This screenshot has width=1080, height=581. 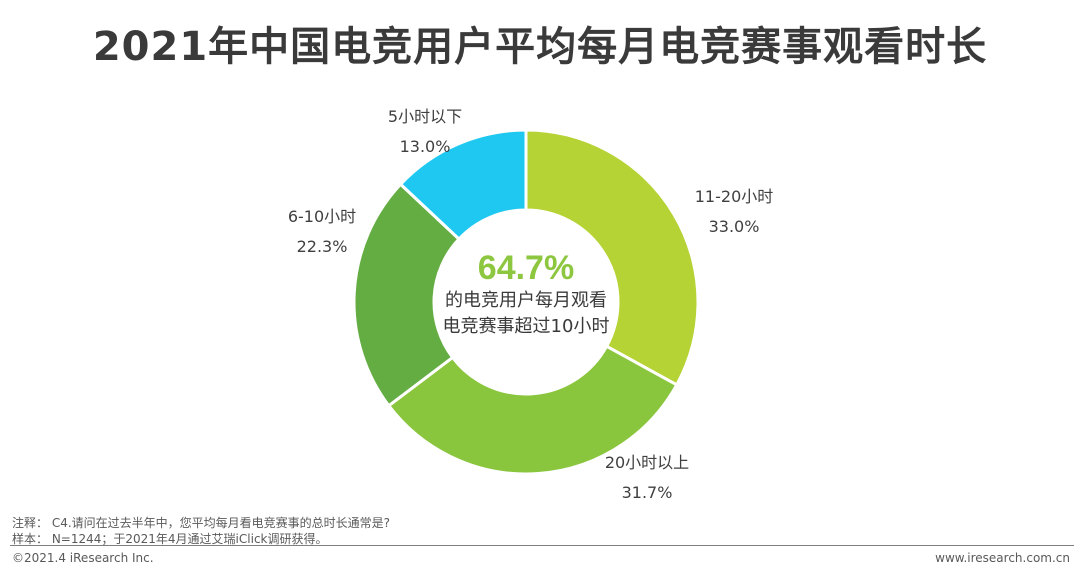 What do you see at coordinates (734, 196) in the screenshot?
I see `slice-category-label: 11-20小时` at bounding box center [734, 196].